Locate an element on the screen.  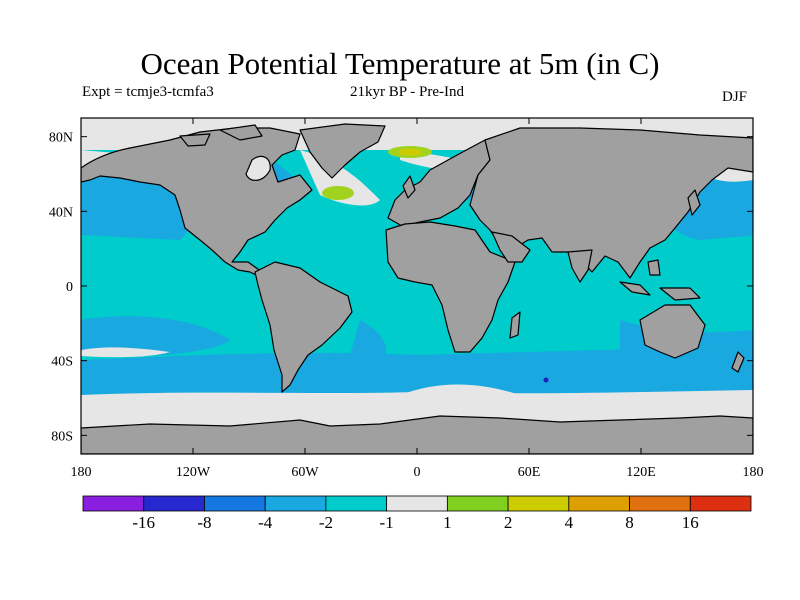
africa is located at coordinates (450, 287).